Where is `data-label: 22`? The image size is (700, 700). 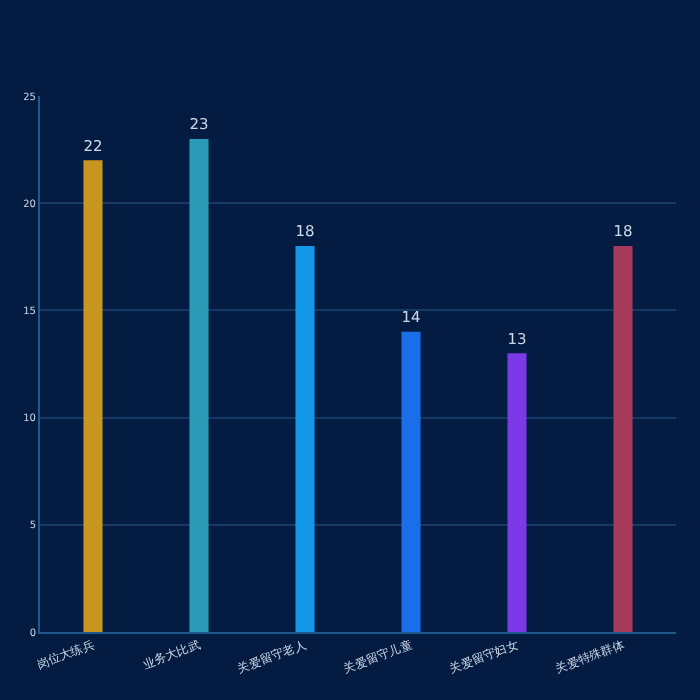 data-label: 22 is located at coordinates (93, 145).